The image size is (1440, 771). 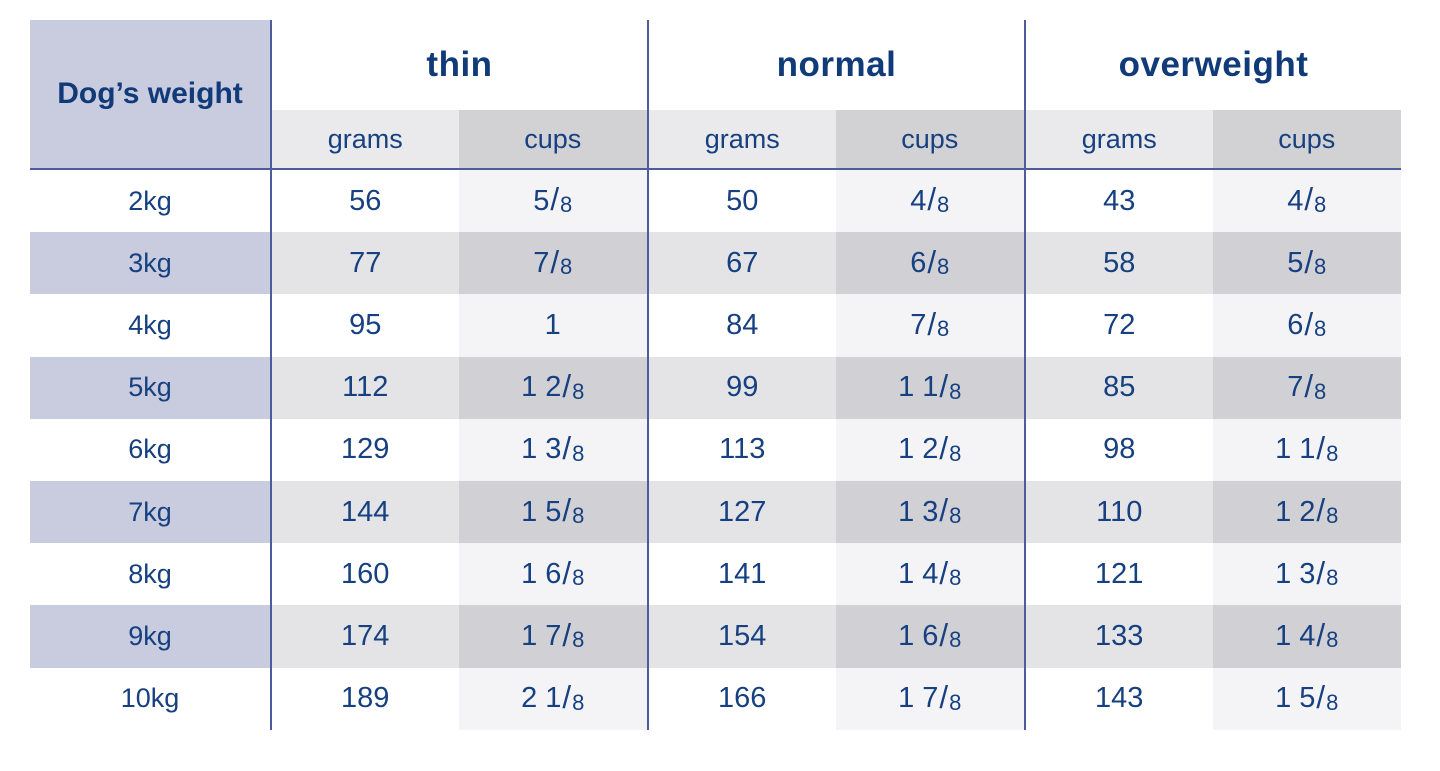 What do you see at coordinates (1306, 201) in the screenshot?
I see `overweight-cups-cell: 4/8` at bounding box center [1306, 201].